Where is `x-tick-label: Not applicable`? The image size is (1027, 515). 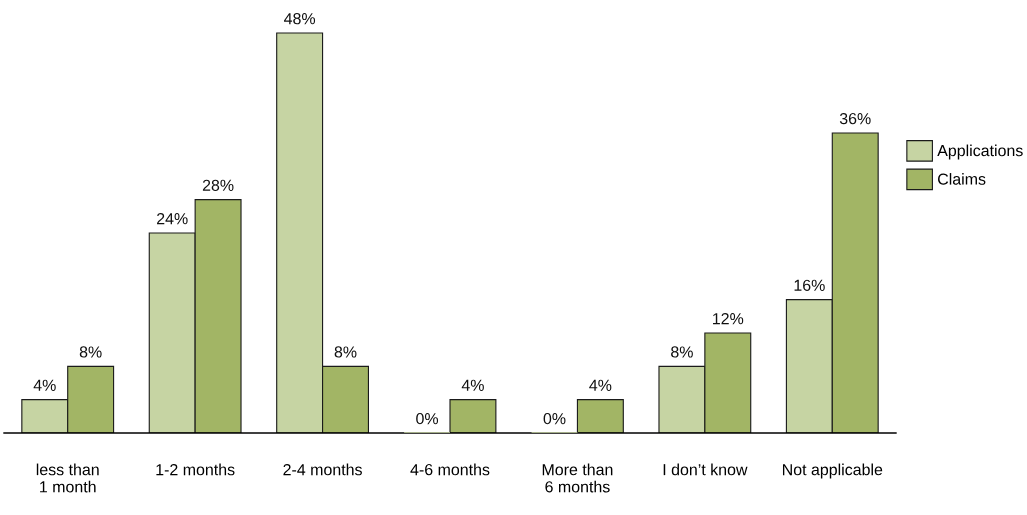
x-tick-label: Not applicable is located at coordinates (832, 471).